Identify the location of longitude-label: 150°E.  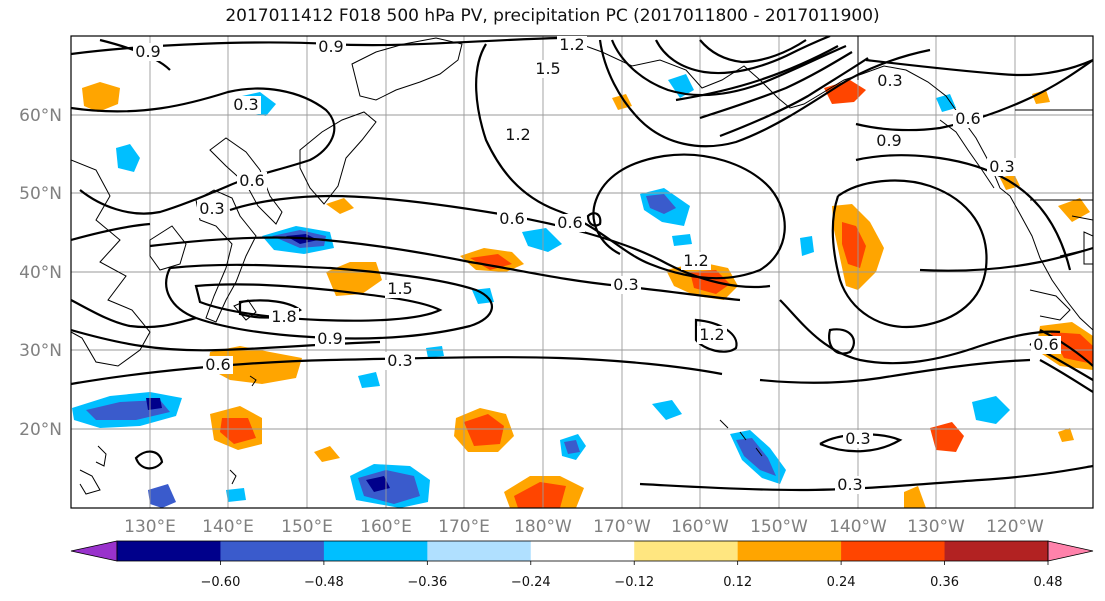
(307, 527).